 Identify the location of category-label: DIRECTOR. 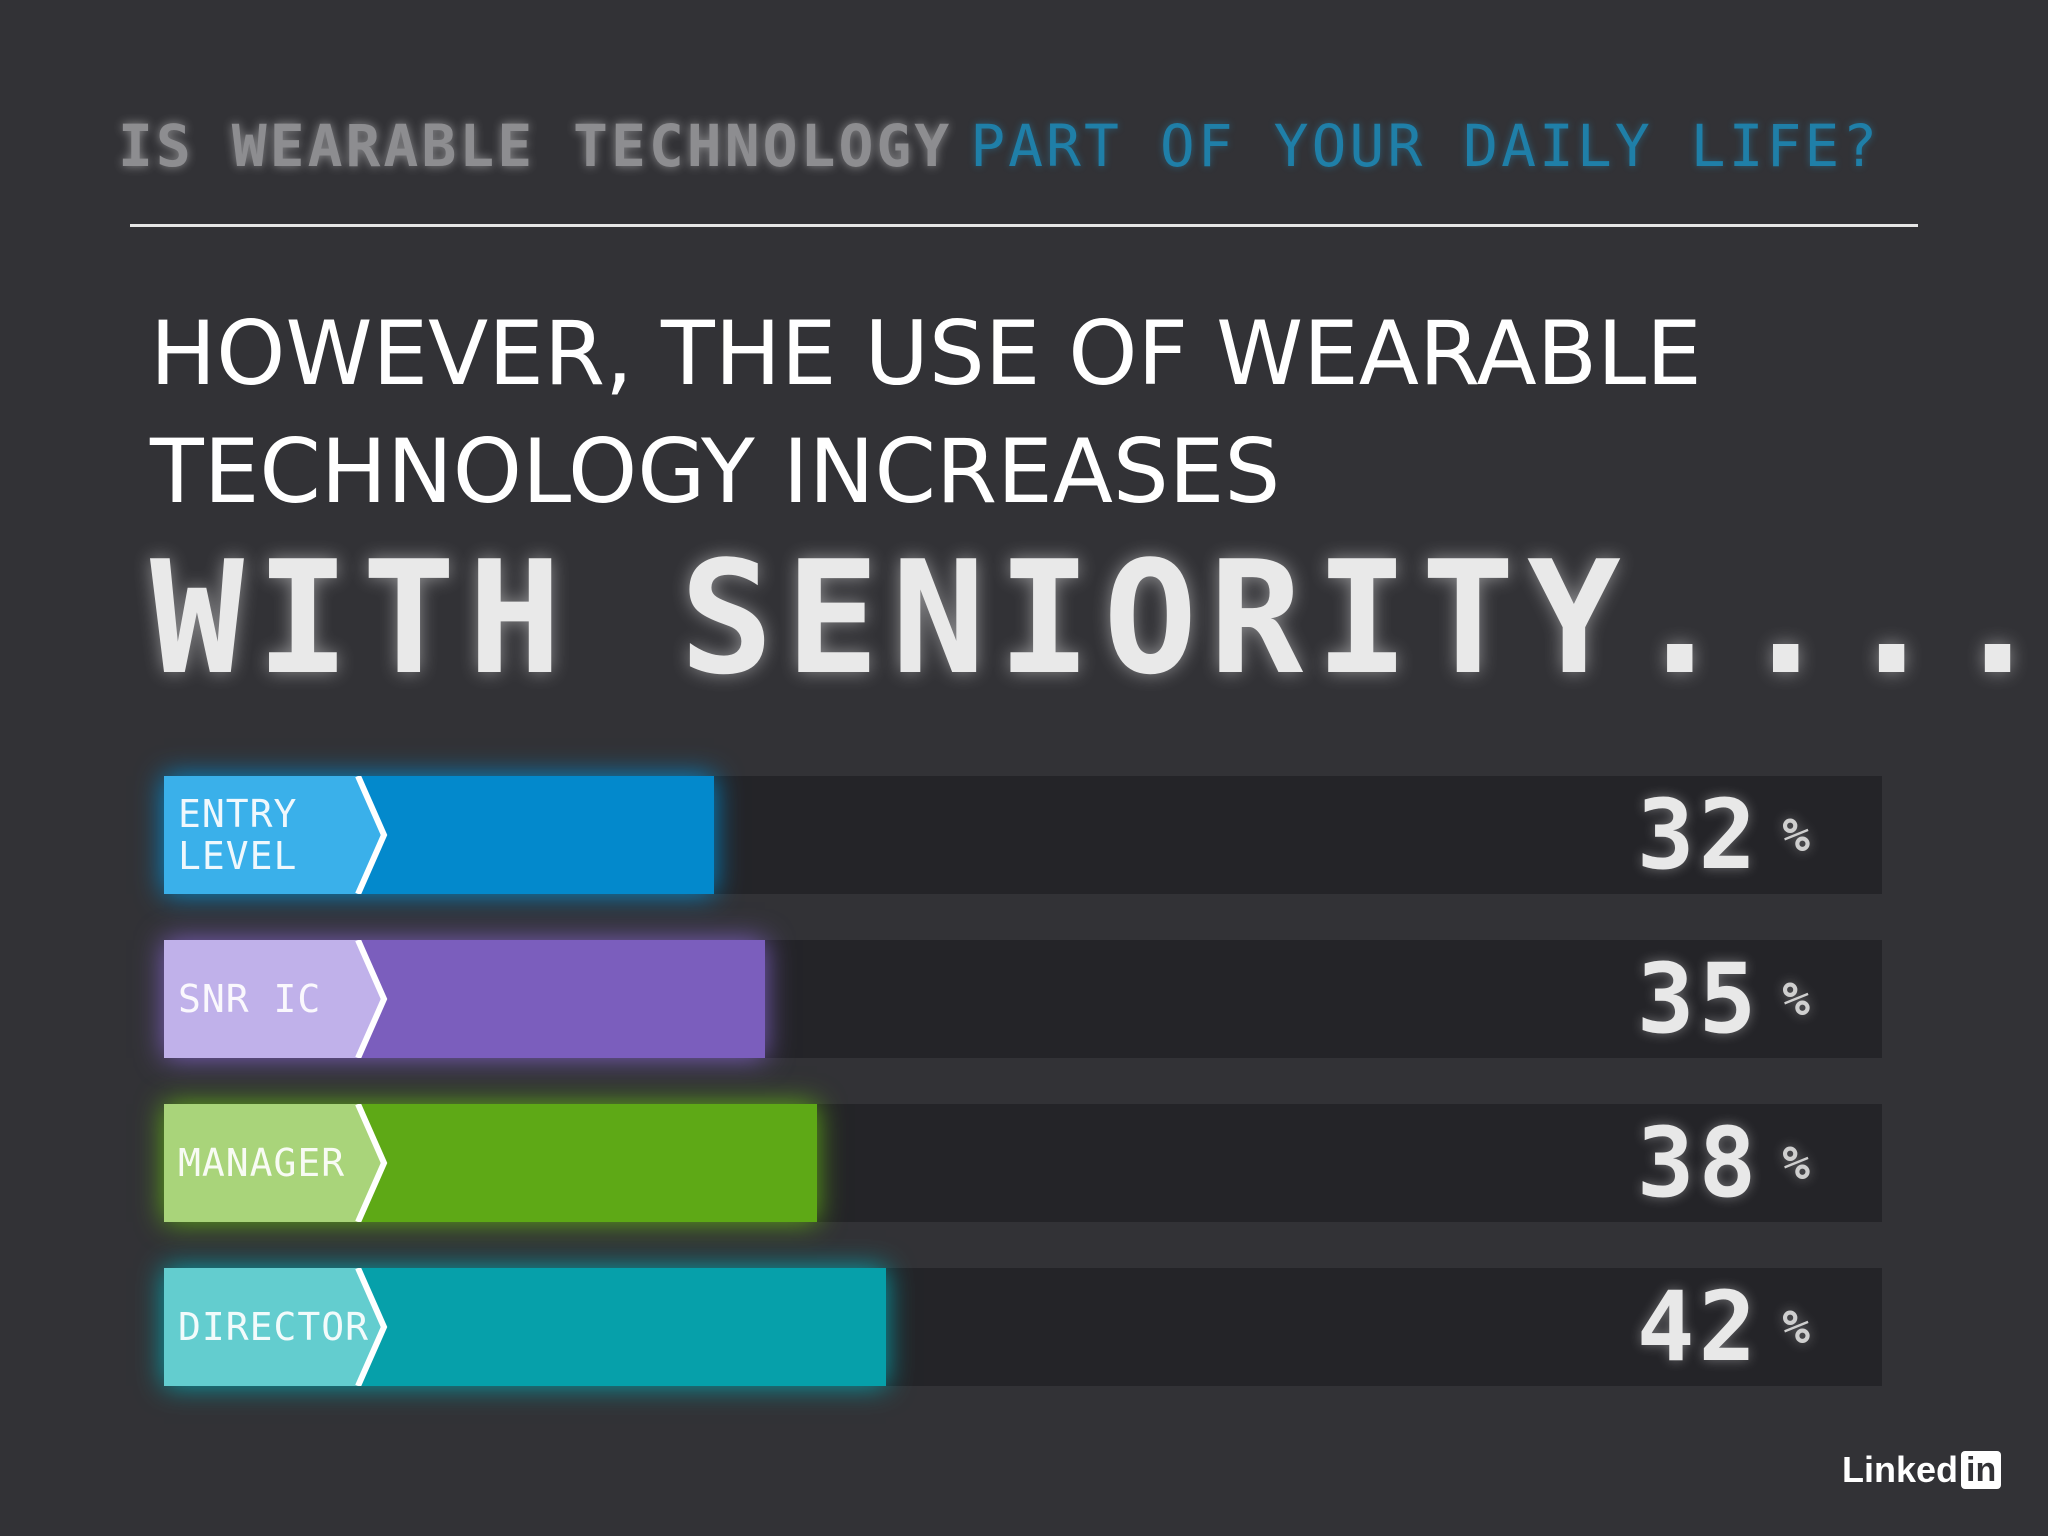
(274, 1327).